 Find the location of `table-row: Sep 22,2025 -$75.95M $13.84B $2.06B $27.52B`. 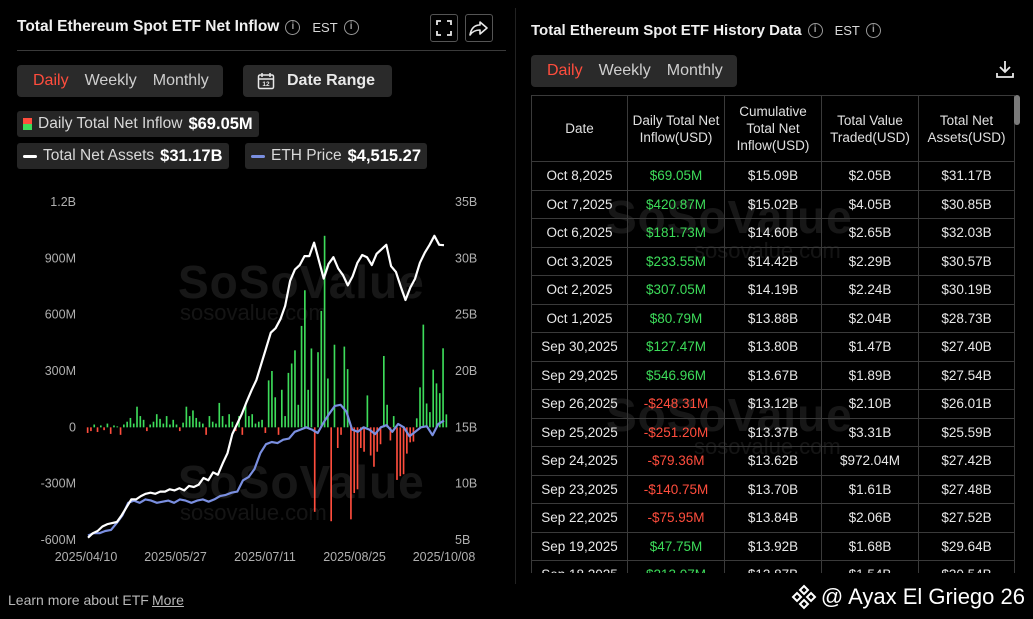

table-row: Sep 22,2025 -$75.95M $13.84B $2.06B $27.52B is located at coordinates (773, 518).